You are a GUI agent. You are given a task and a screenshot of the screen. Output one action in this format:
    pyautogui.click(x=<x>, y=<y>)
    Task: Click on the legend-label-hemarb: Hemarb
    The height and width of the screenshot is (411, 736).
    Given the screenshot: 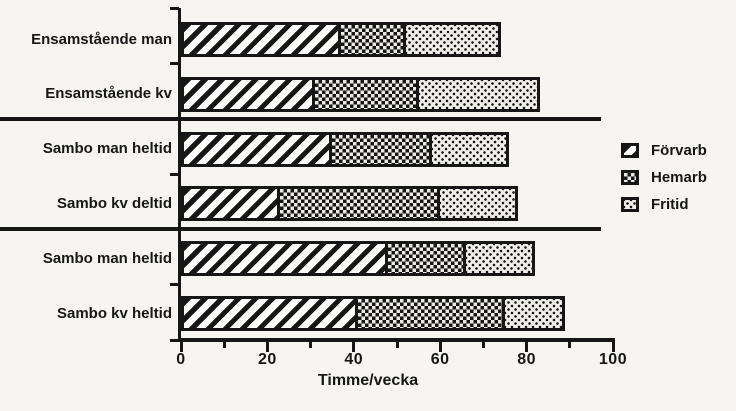 What is the action you would take?
    pyautogui.click(x=679, y=177)
    